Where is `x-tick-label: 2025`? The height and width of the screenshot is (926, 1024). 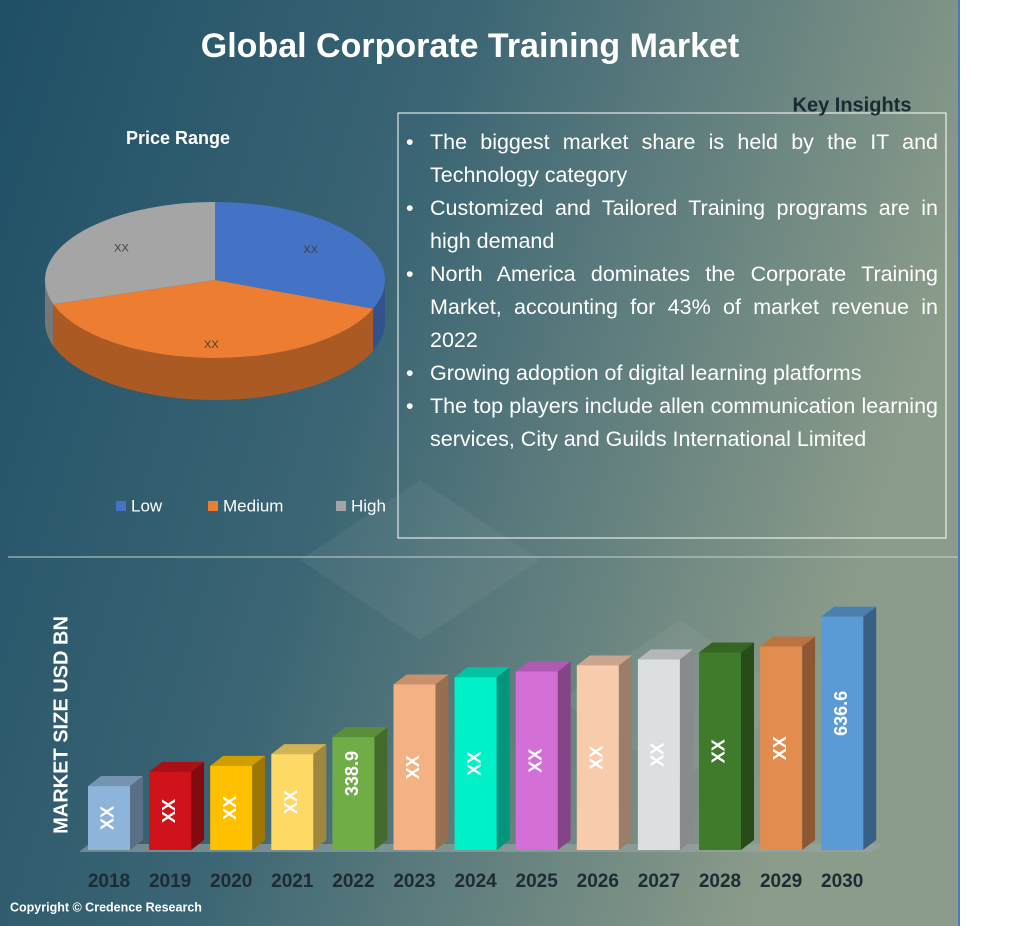 x-tick-label: 2025 is located at coordinates (537, 881).